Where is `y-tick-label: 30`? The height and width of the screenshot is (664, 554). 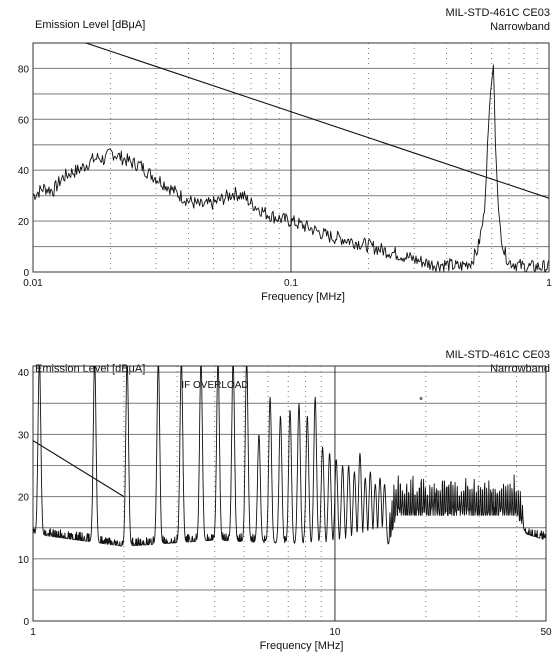
y-tick-label: 30 is located at coordinates (24, 435).